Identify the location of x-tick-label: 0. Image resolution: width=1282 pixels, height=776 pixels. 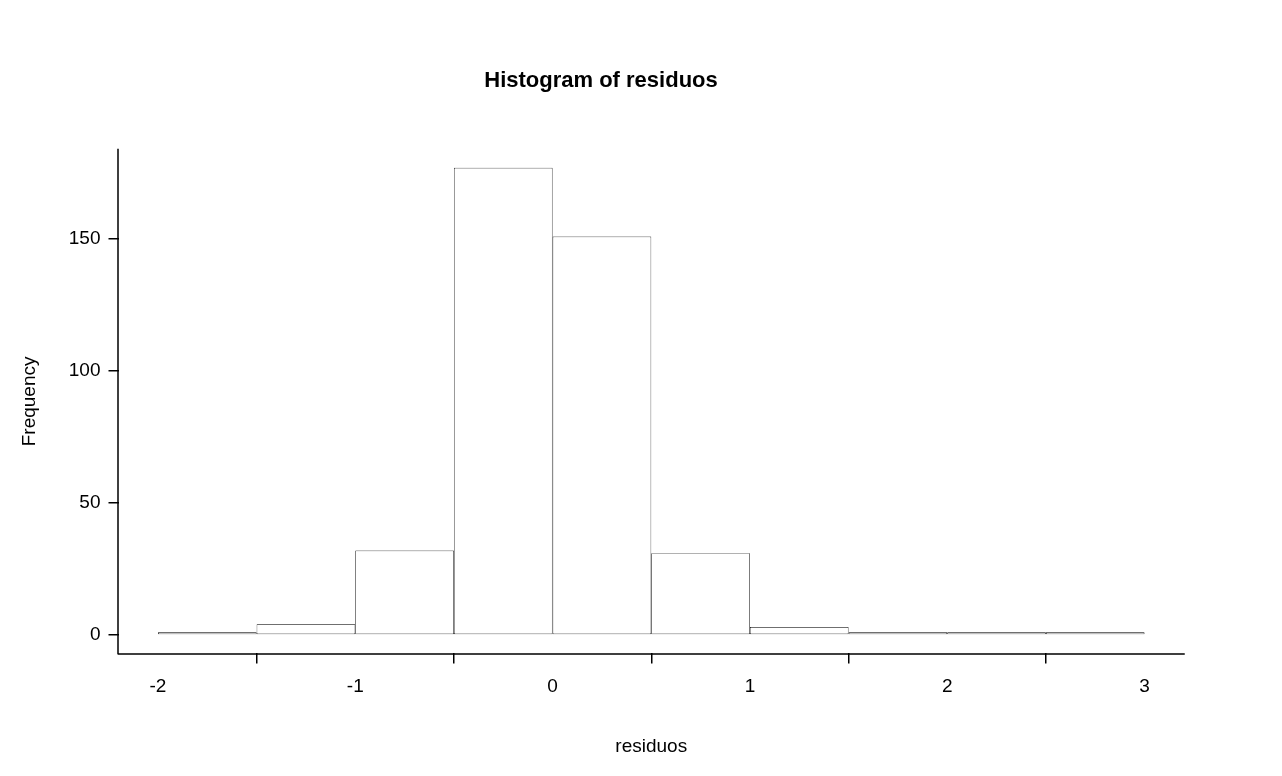
(552, 686).